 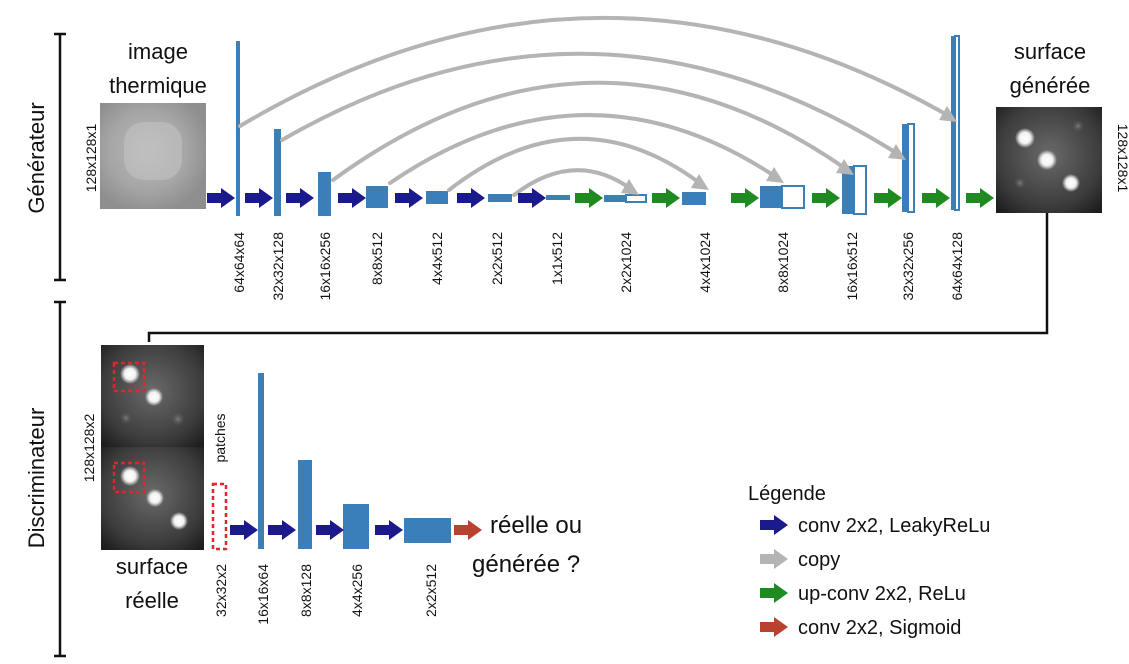 I want to click on discriminator-input-title-line2: réelle, so click(x=152, y=600).